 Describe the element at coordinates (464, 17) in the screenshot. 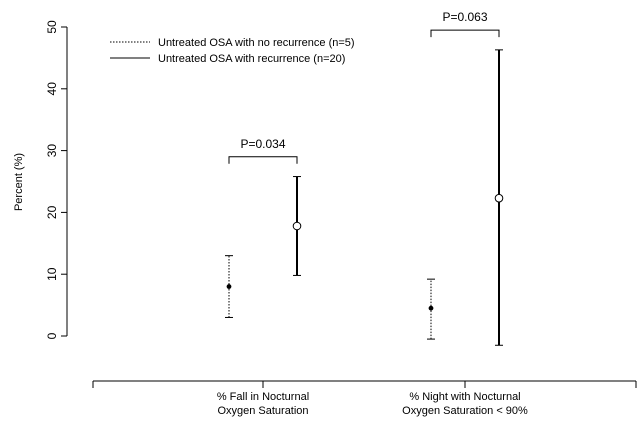

I see `p-value-label: P=0.063` at that location.